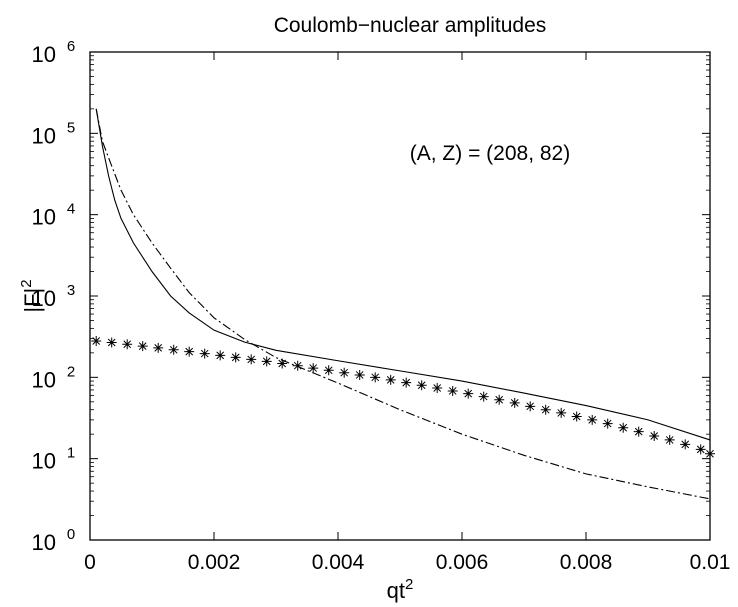 This screenshot has width=738, height=607. I want to click on x-tick-label: 0.008, so click(586, 562).